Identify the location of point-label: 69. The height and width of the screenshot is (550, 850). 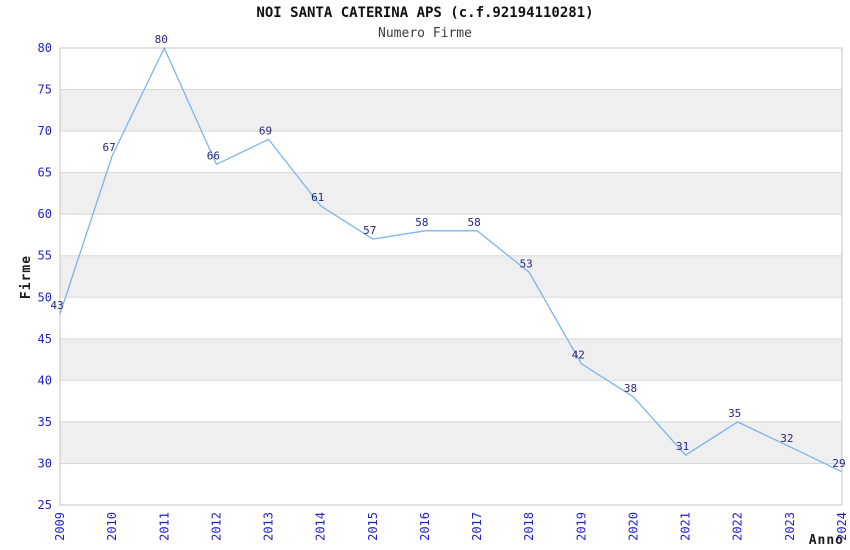
(265, 130).